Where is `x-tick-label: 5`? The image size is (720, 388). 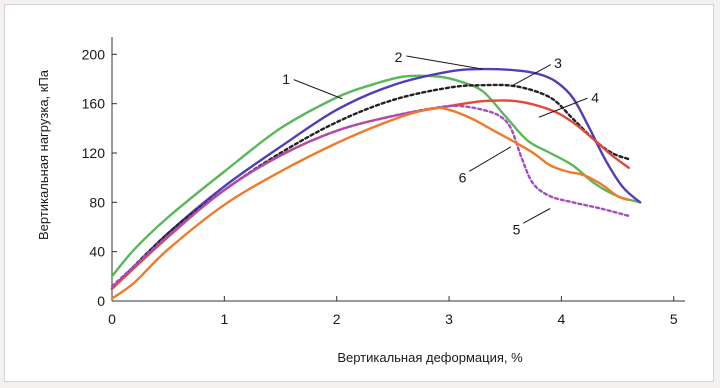 x-tick-label: 5 is located at coordinates (674, 319).